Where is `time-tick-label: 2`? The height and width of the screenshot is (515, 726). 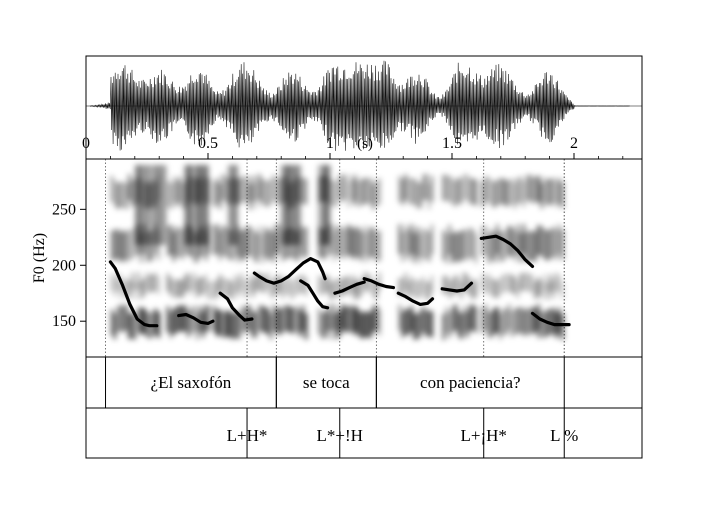 time-tick-label: 2 is located at coordinates (574, 143).